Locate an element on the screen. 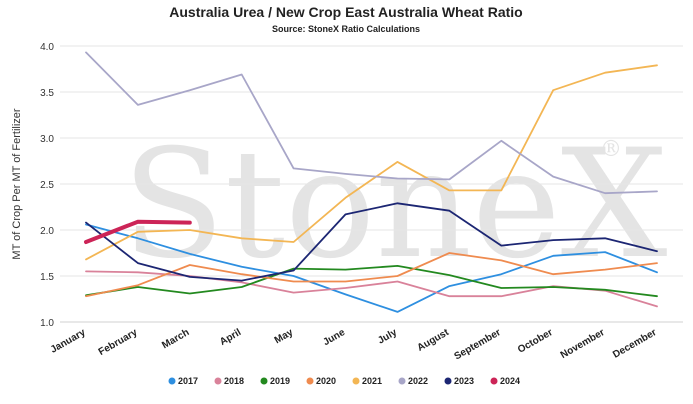 The width and height of the screenshot is (693, 404). x-tick-label: October is located at coordinates (535, 341).